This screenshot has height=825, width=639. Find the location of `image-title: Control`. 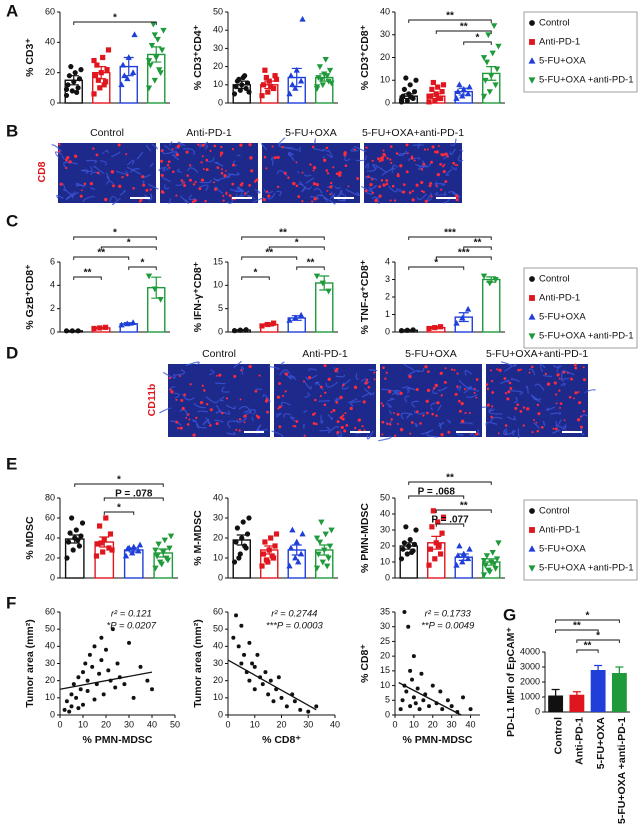

image-title: Control is located at coordinates (107, 133).